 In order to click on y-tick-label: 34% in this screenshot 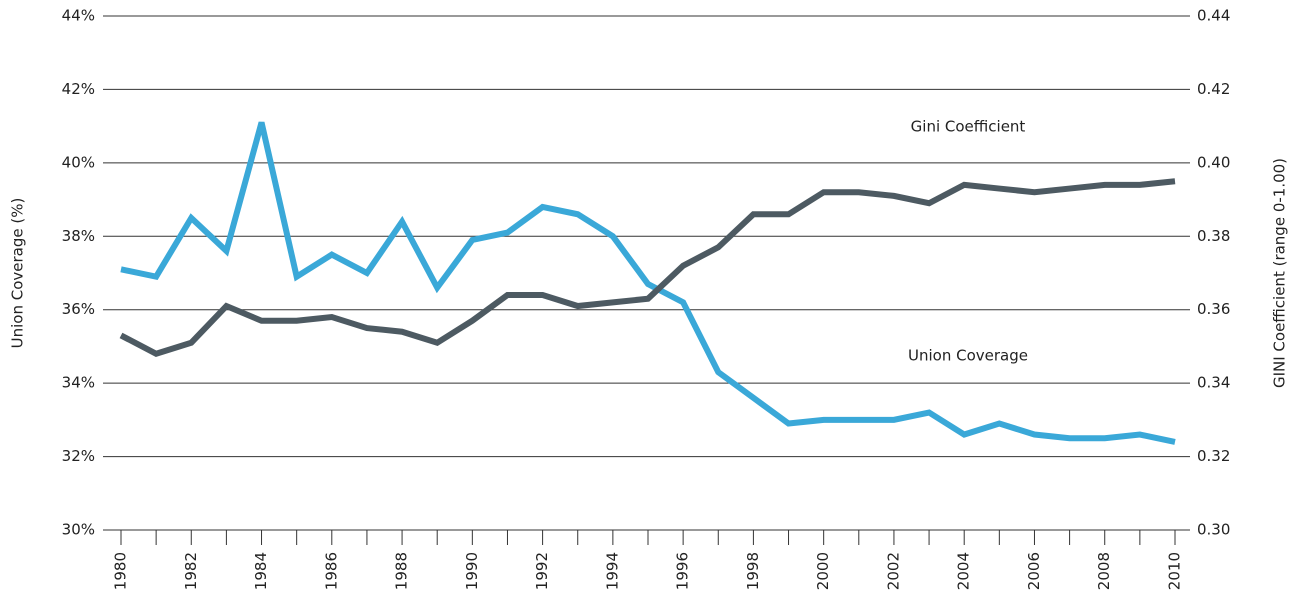, I will do `click(78, 383)`.